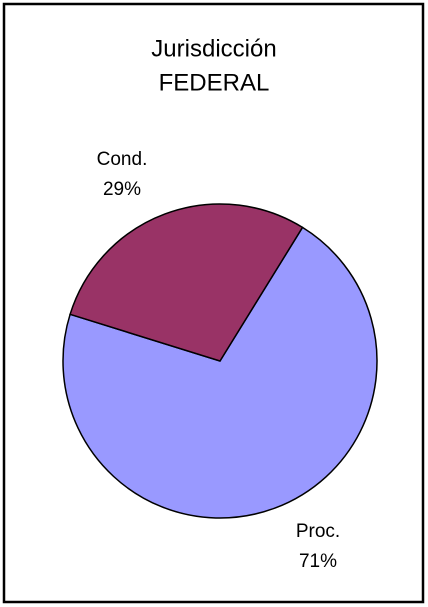 This screenshot has width=428, height=607. Describe the element at coordinates (318, 531) in the screenshot. I see `slice-label: Proc.` at that location.